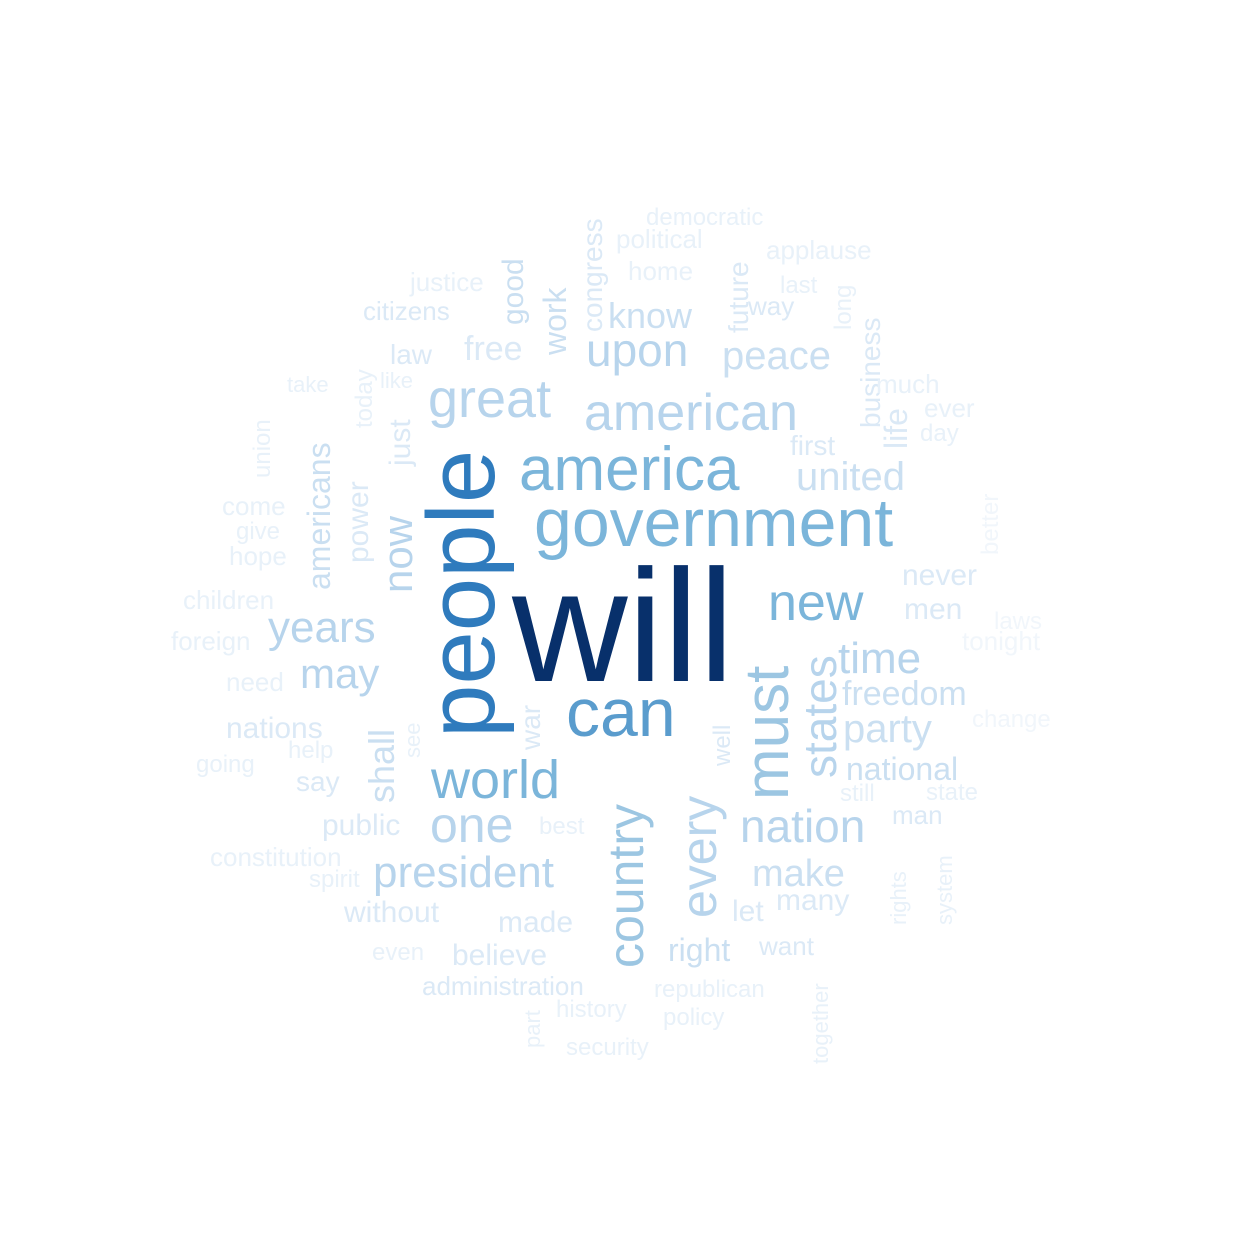  Describe the element at coordinates (532, 1029) in the screenshot. I see `word-part: part` at that location.